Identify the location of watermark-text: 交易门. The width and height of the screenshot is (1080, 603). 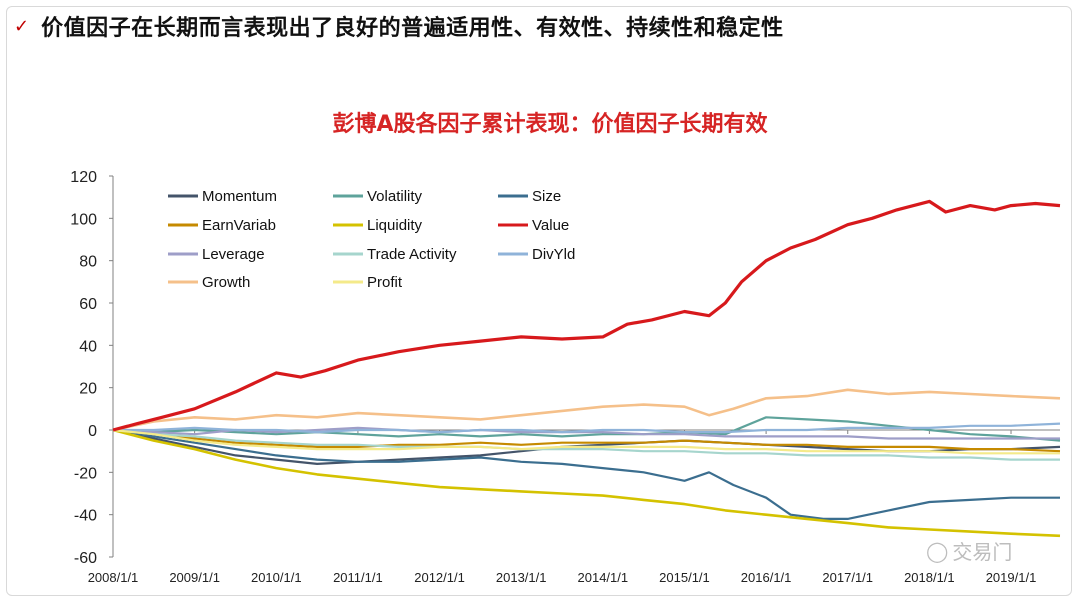
(982, 552).